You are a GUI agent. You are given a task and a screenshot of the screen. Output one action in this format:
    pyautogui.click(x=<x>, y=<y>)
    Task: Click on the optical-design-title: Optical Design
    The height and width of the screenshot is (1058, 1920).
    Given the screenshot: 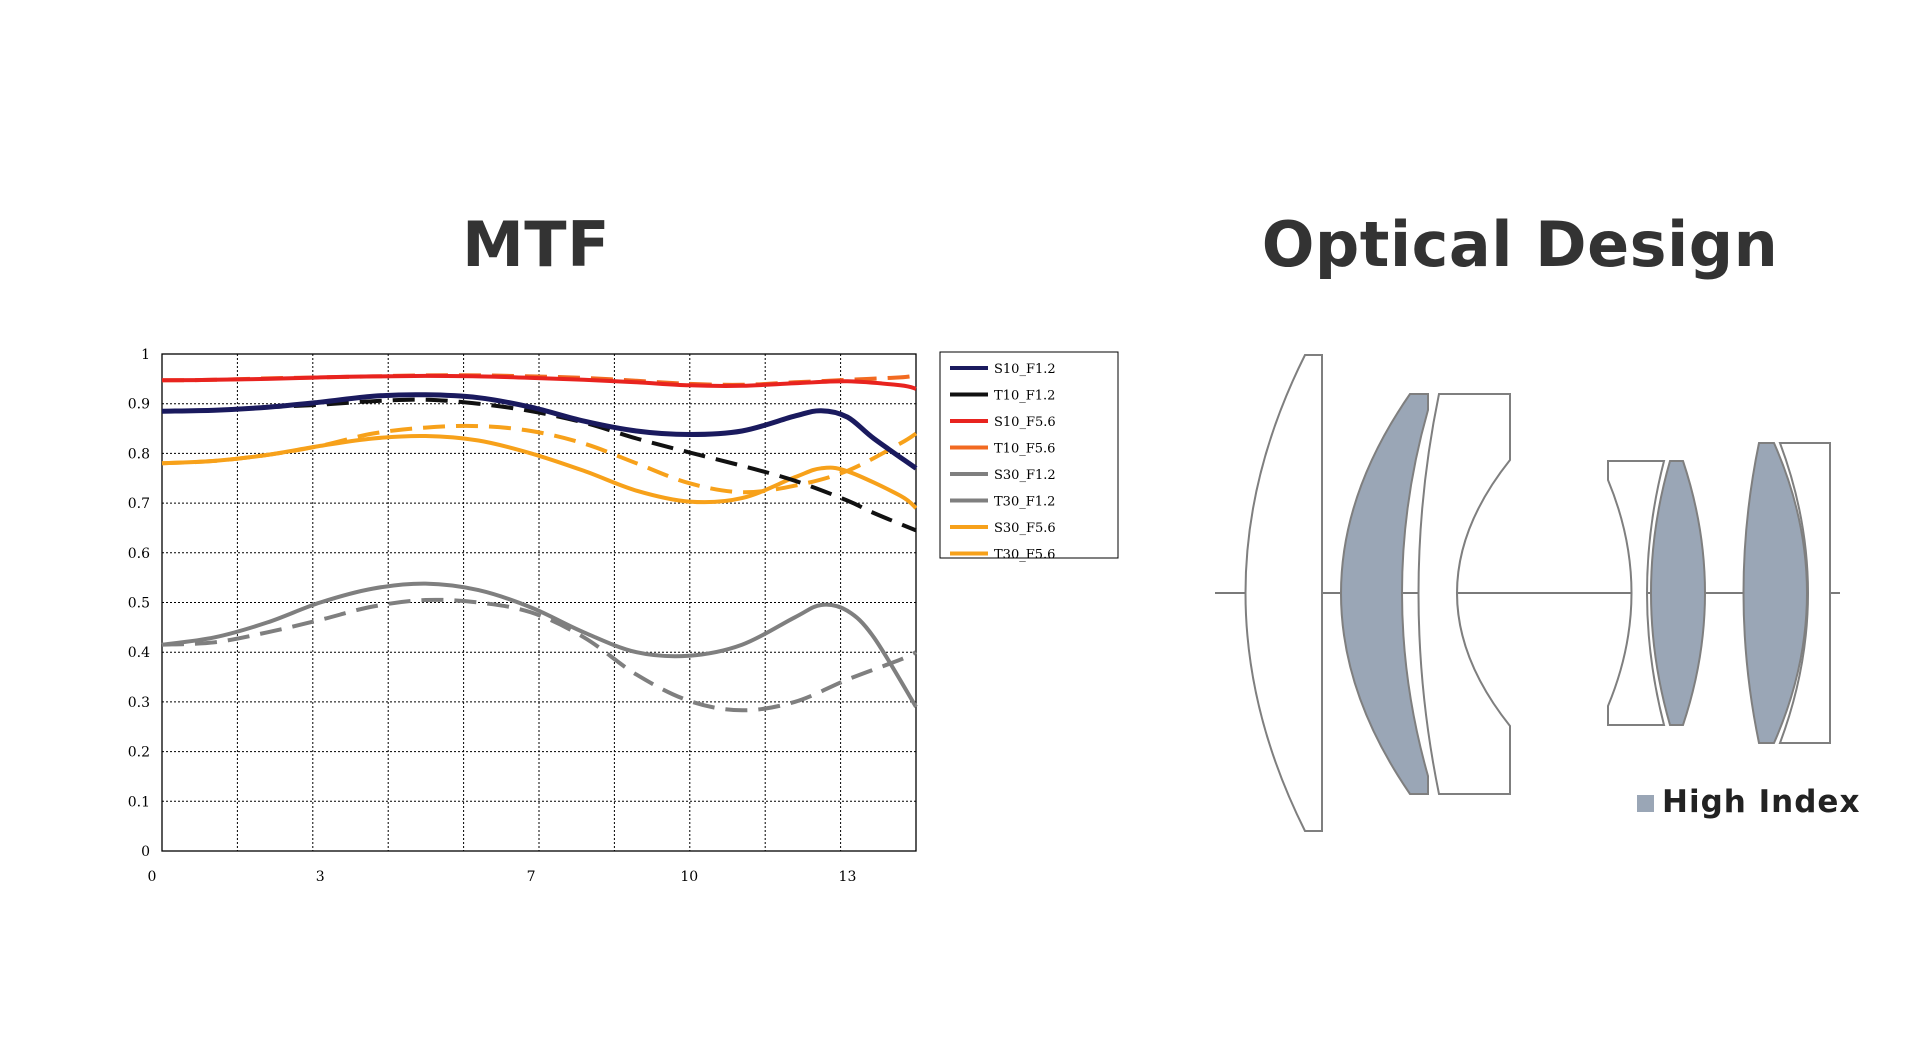 What is the action you would take?
    pyautogui.click(x=1520, y=244)
    